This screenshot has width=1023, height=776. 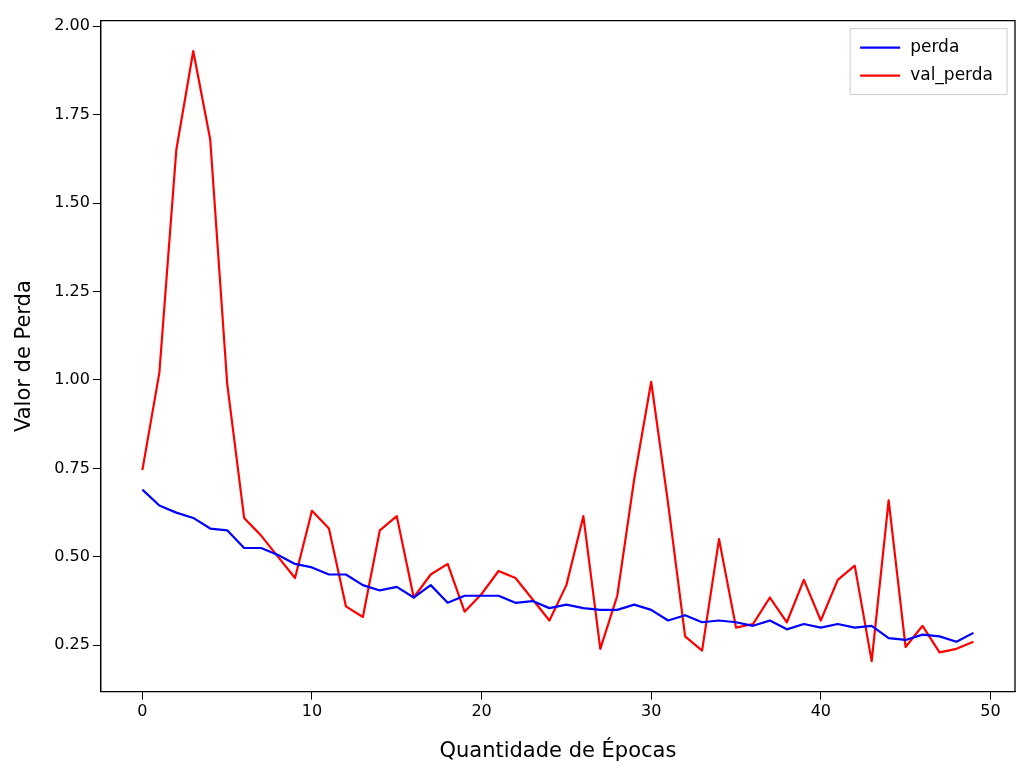 I want to click on x-axis-title: Quantidade de Épocas, so click(x=558, y=749).